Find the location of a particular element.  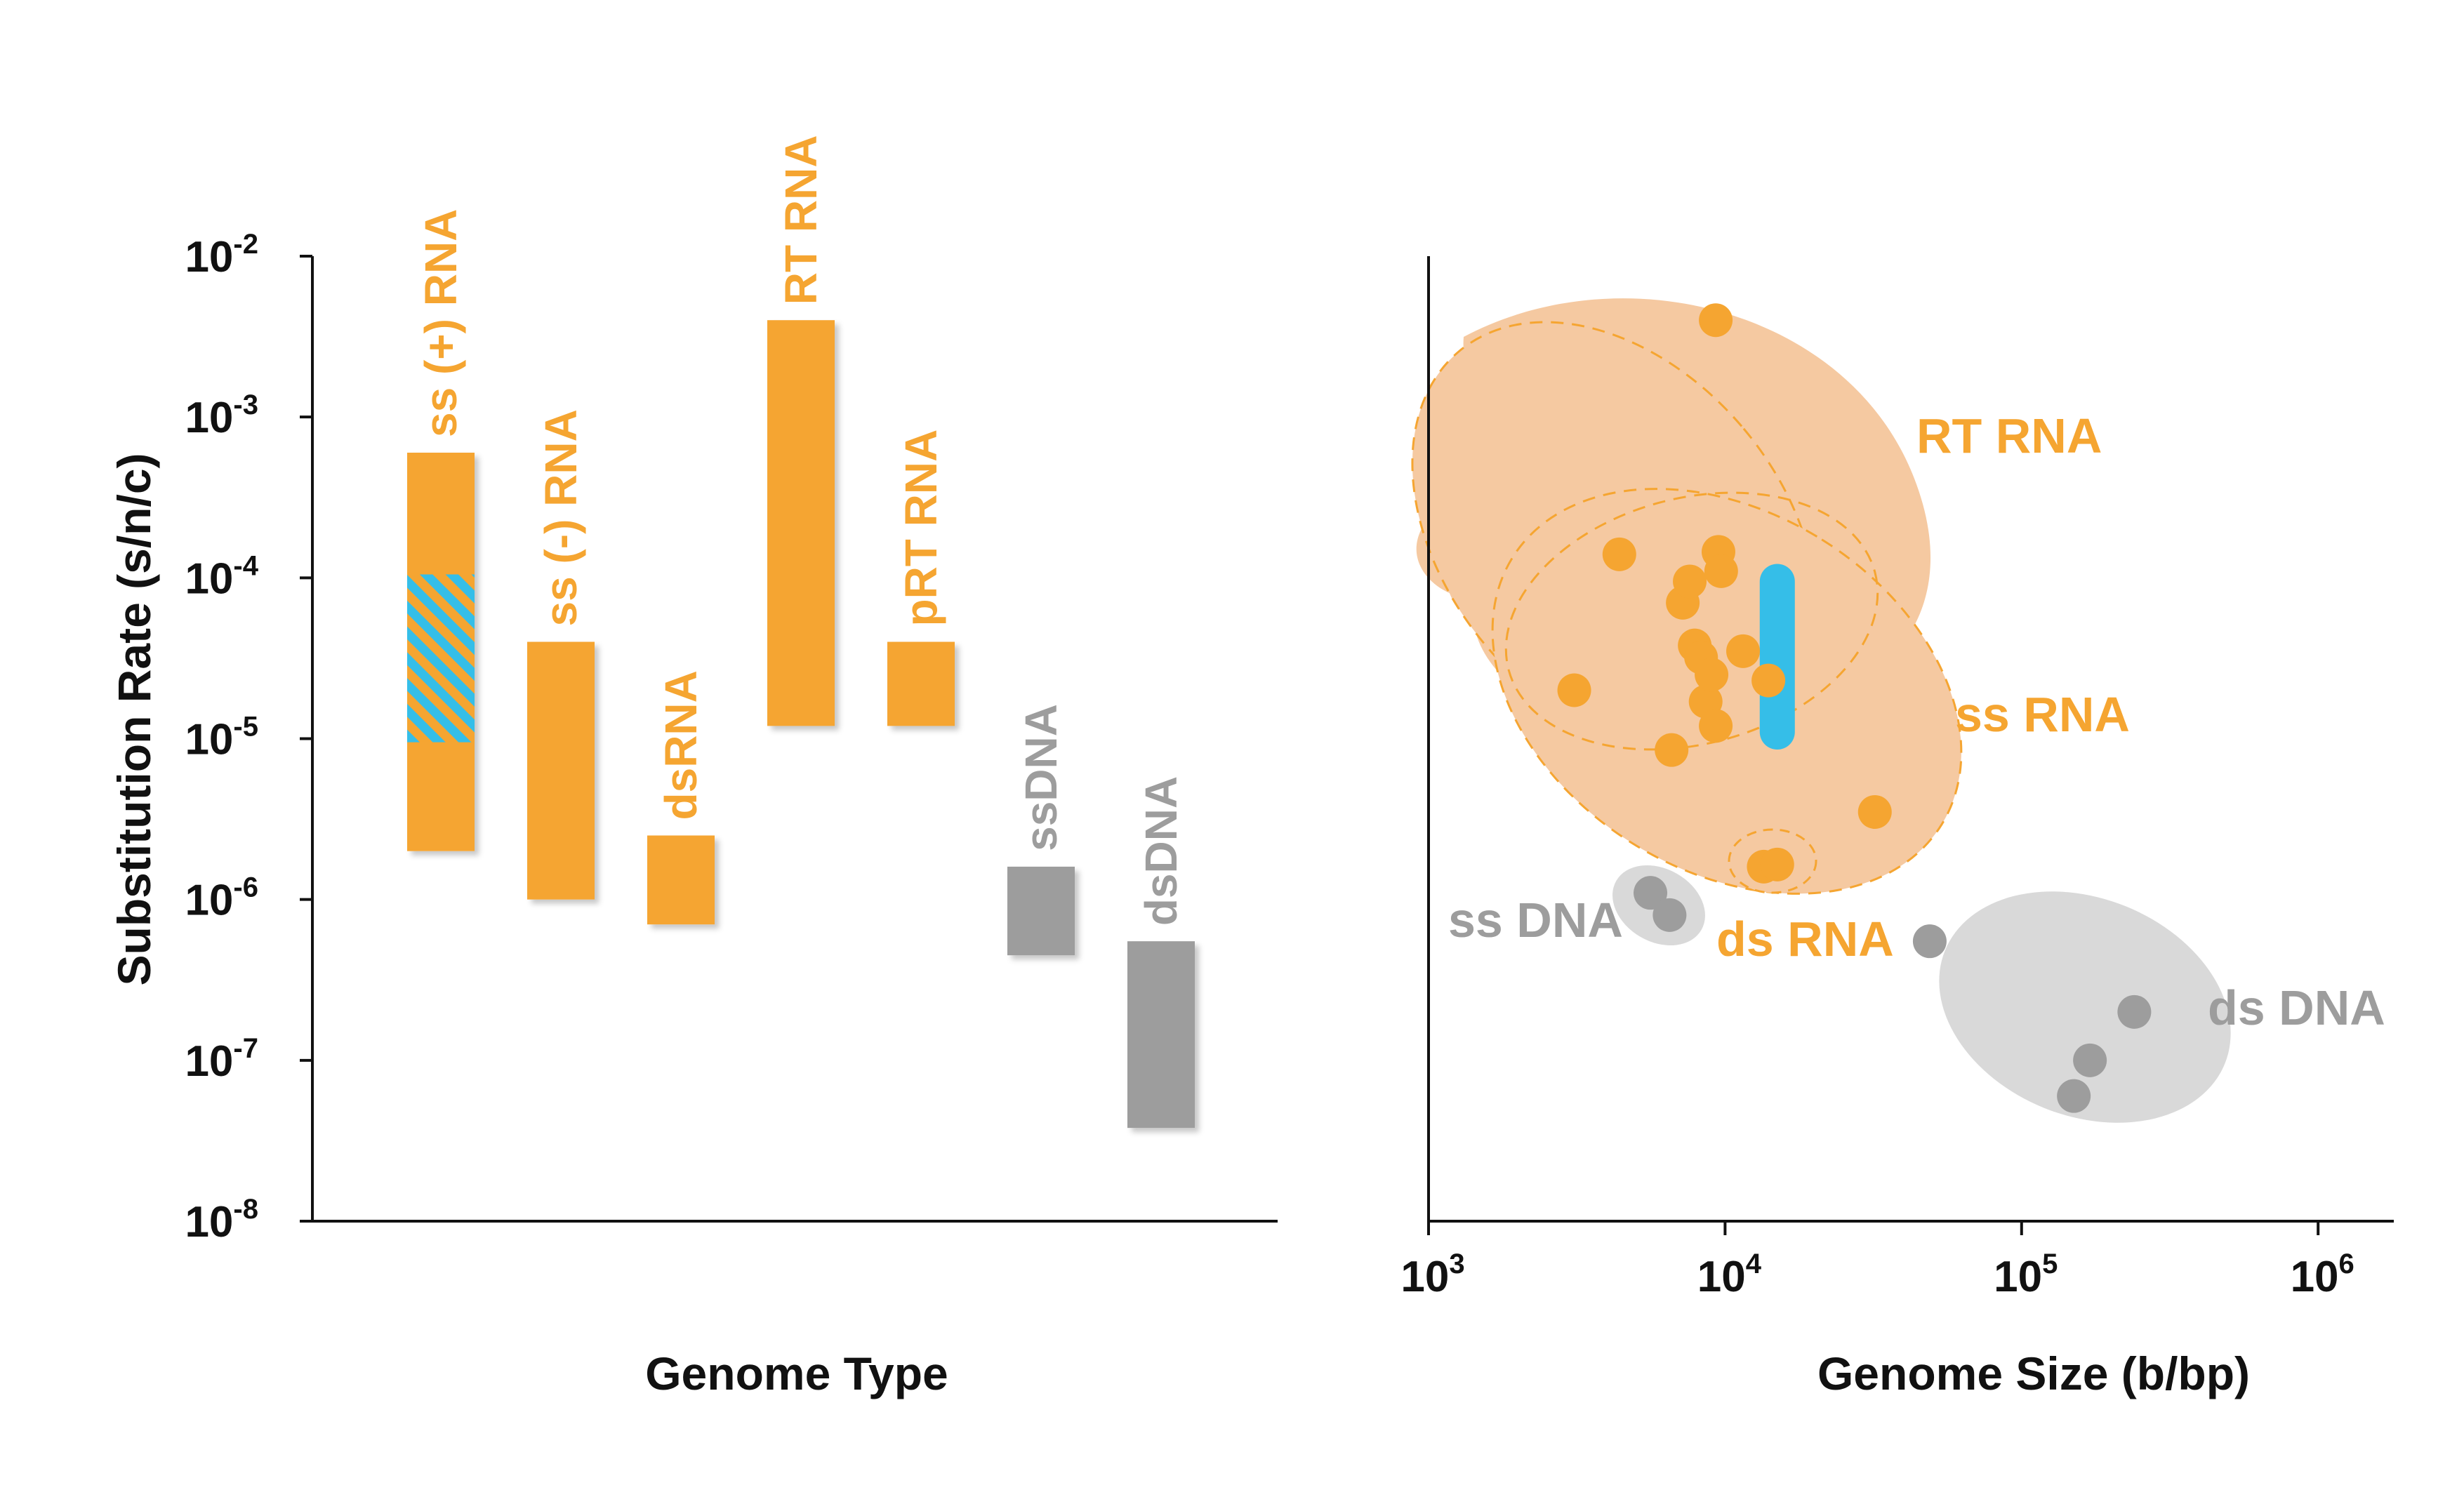

bar-1-hatched-segment is located at coordinates (441, 658).